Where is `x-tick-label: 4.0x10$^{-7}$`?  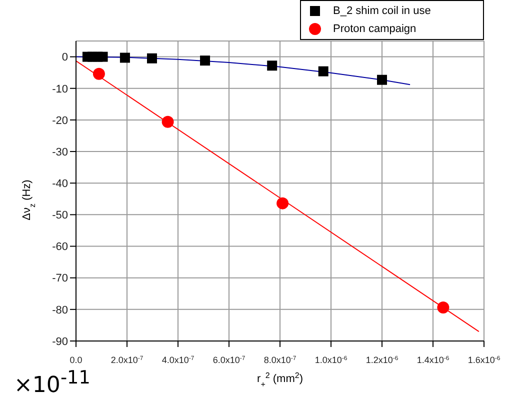 x-tick-label: 4.0x10$^{-7}$ is located at coordinates (178, 360).